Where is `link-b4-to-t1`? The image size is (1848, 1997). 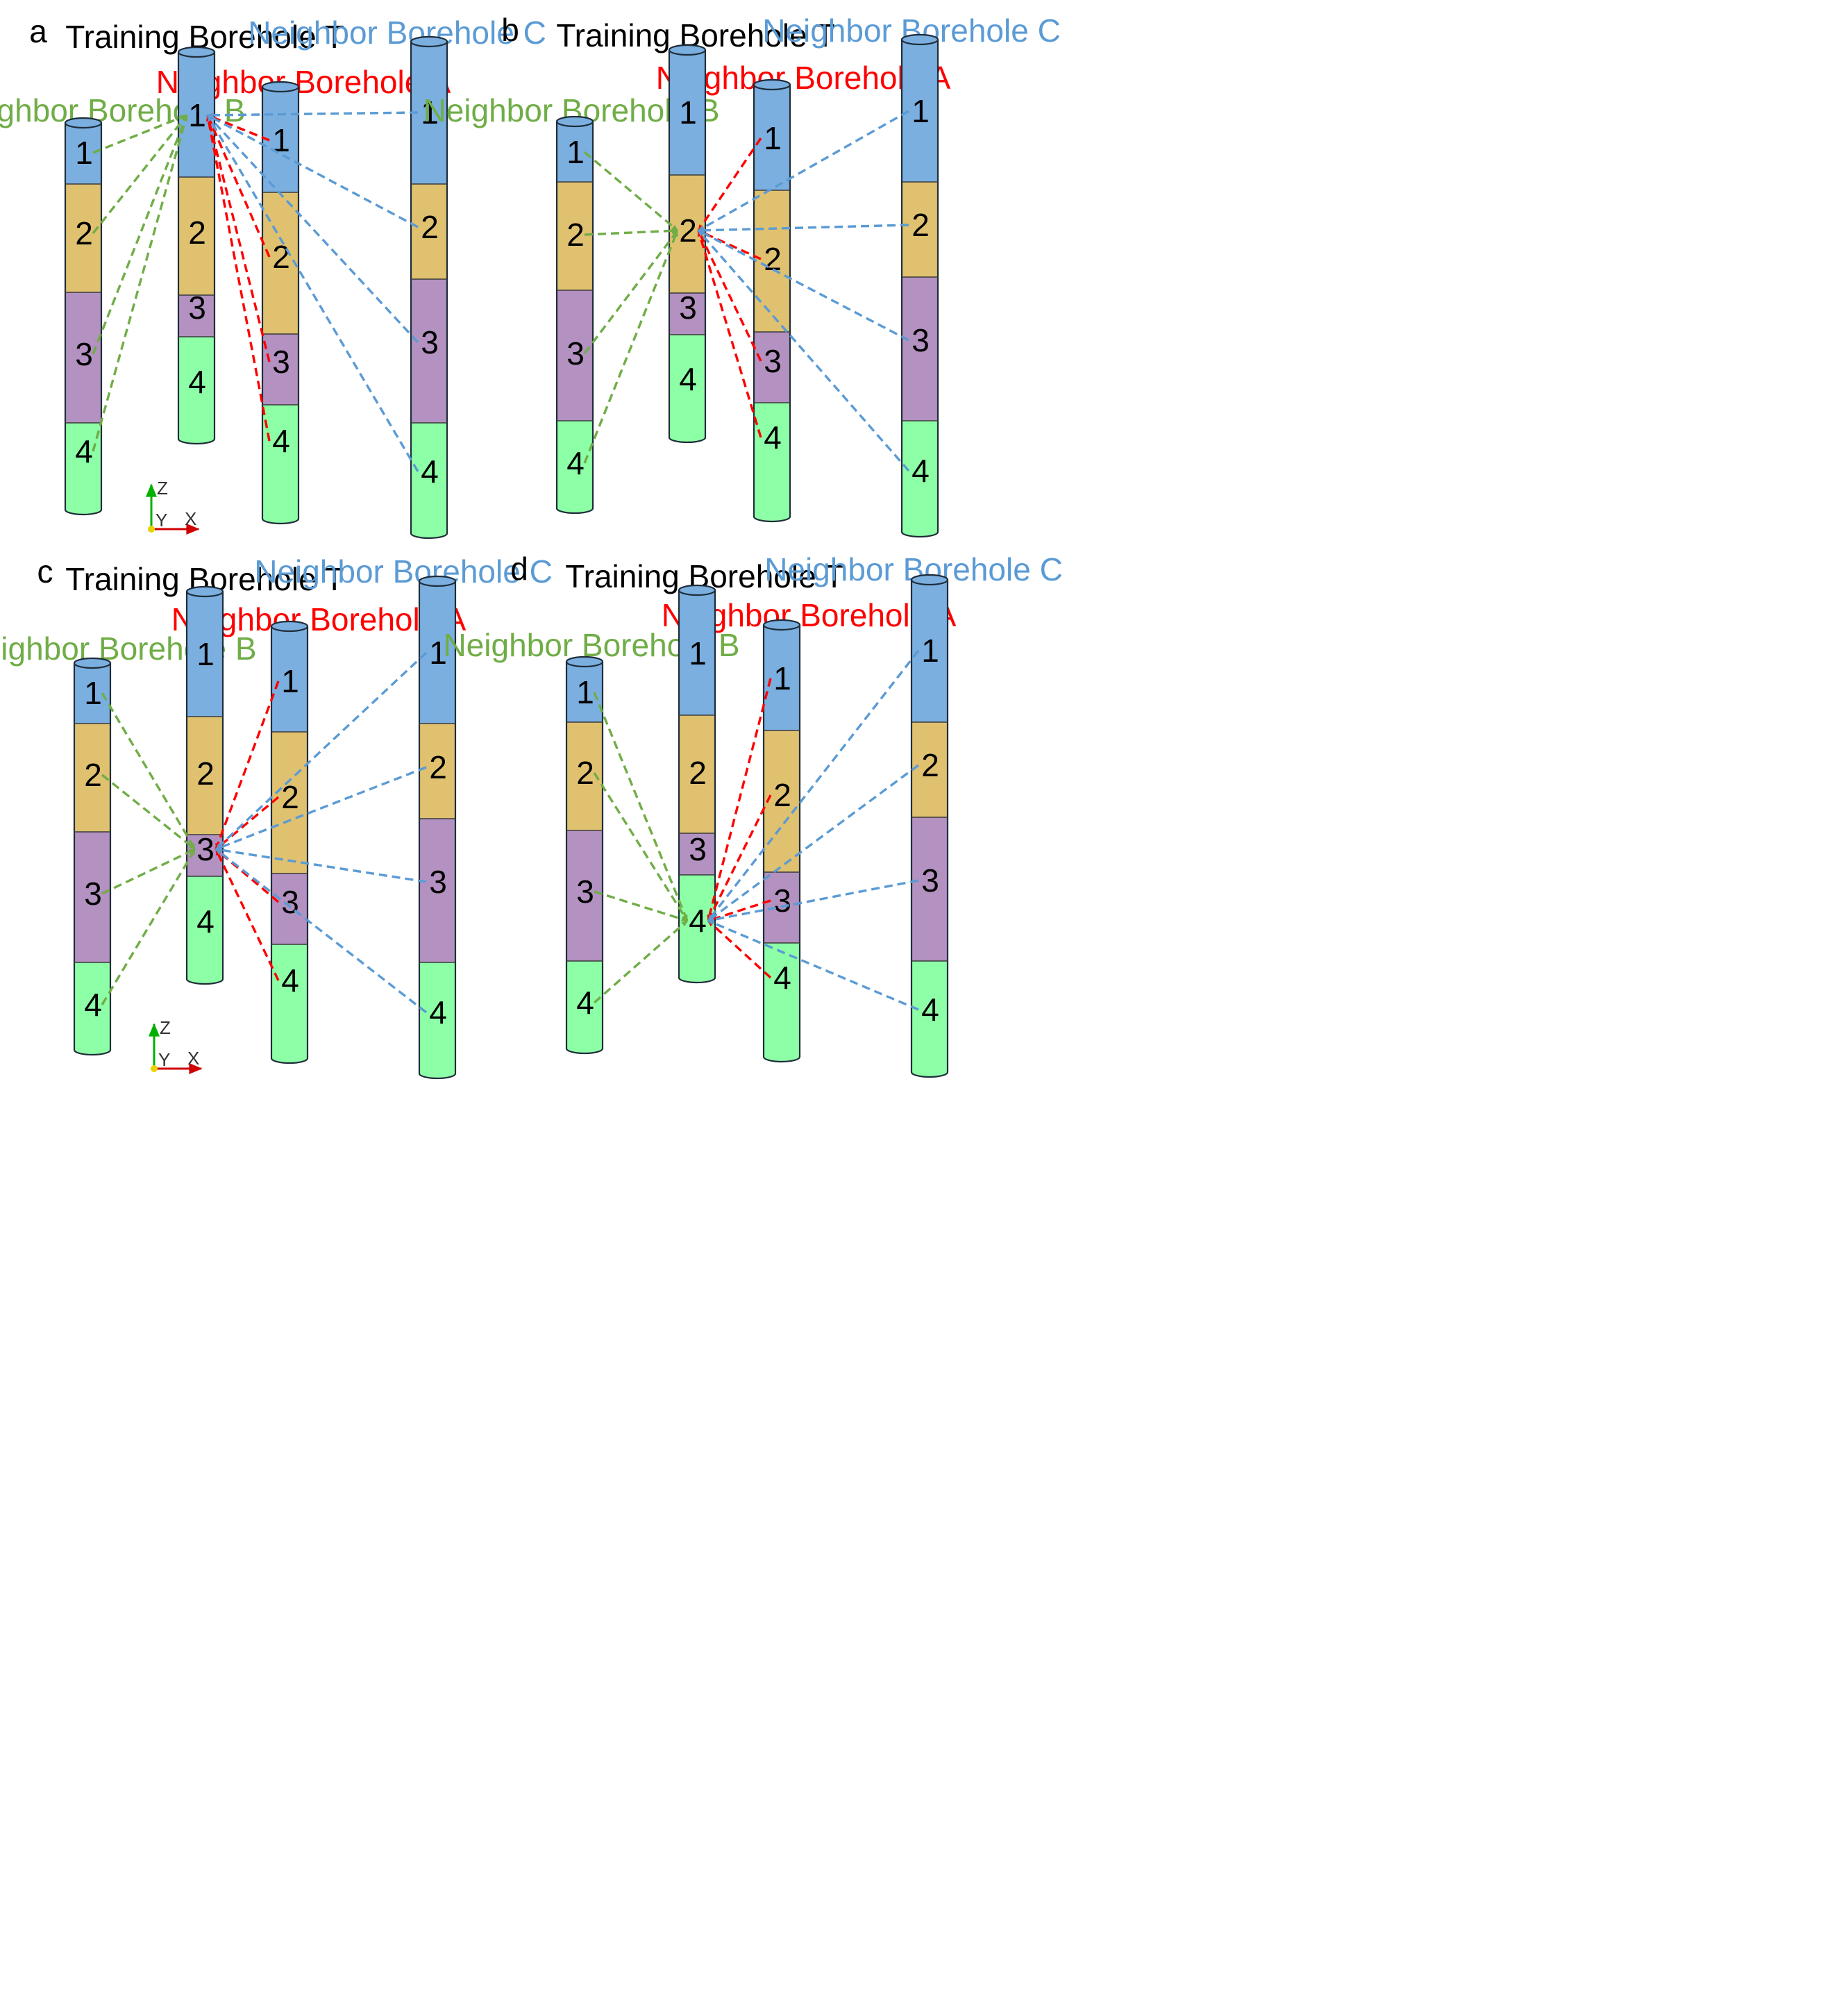
link-b4-to-t1 is located at coordinates (140, 283).